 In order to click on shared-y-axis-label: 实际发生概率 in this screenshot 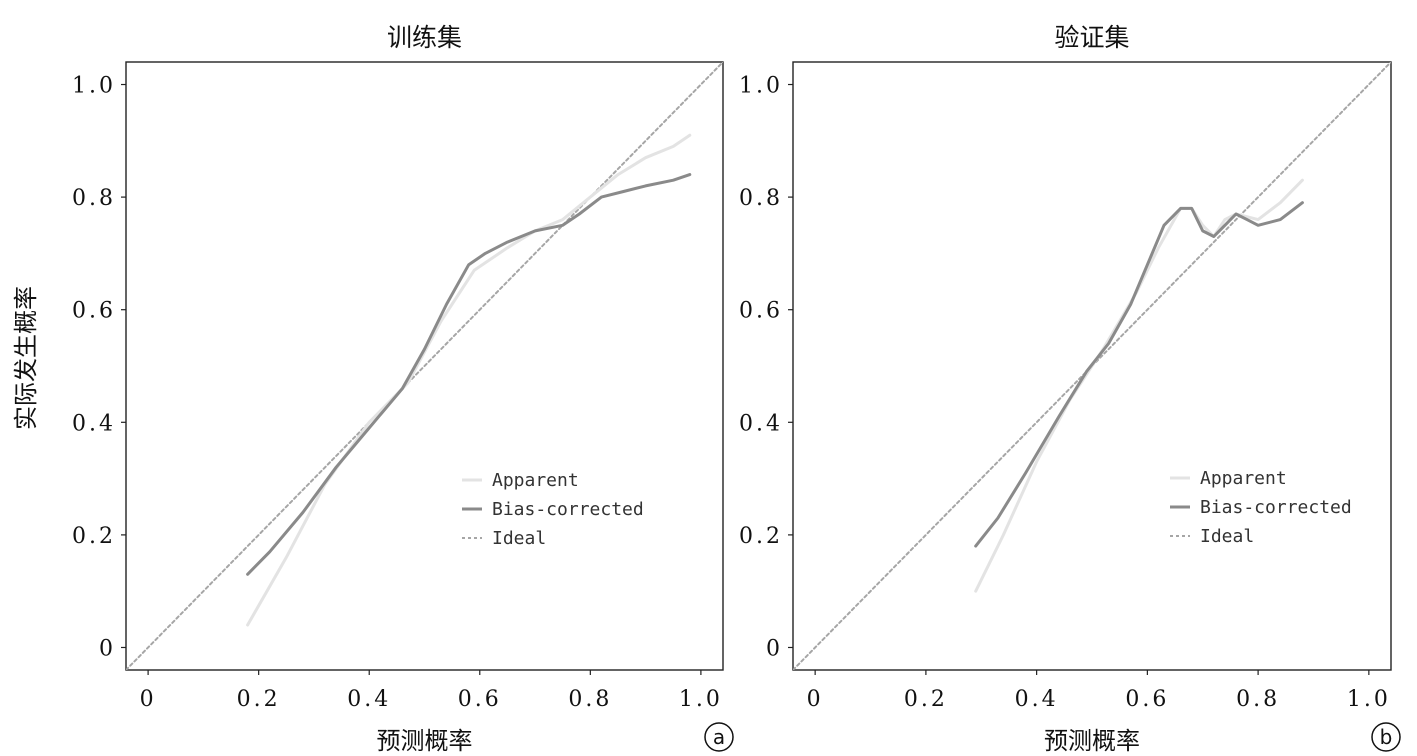, I will do `click(26, 358)`.